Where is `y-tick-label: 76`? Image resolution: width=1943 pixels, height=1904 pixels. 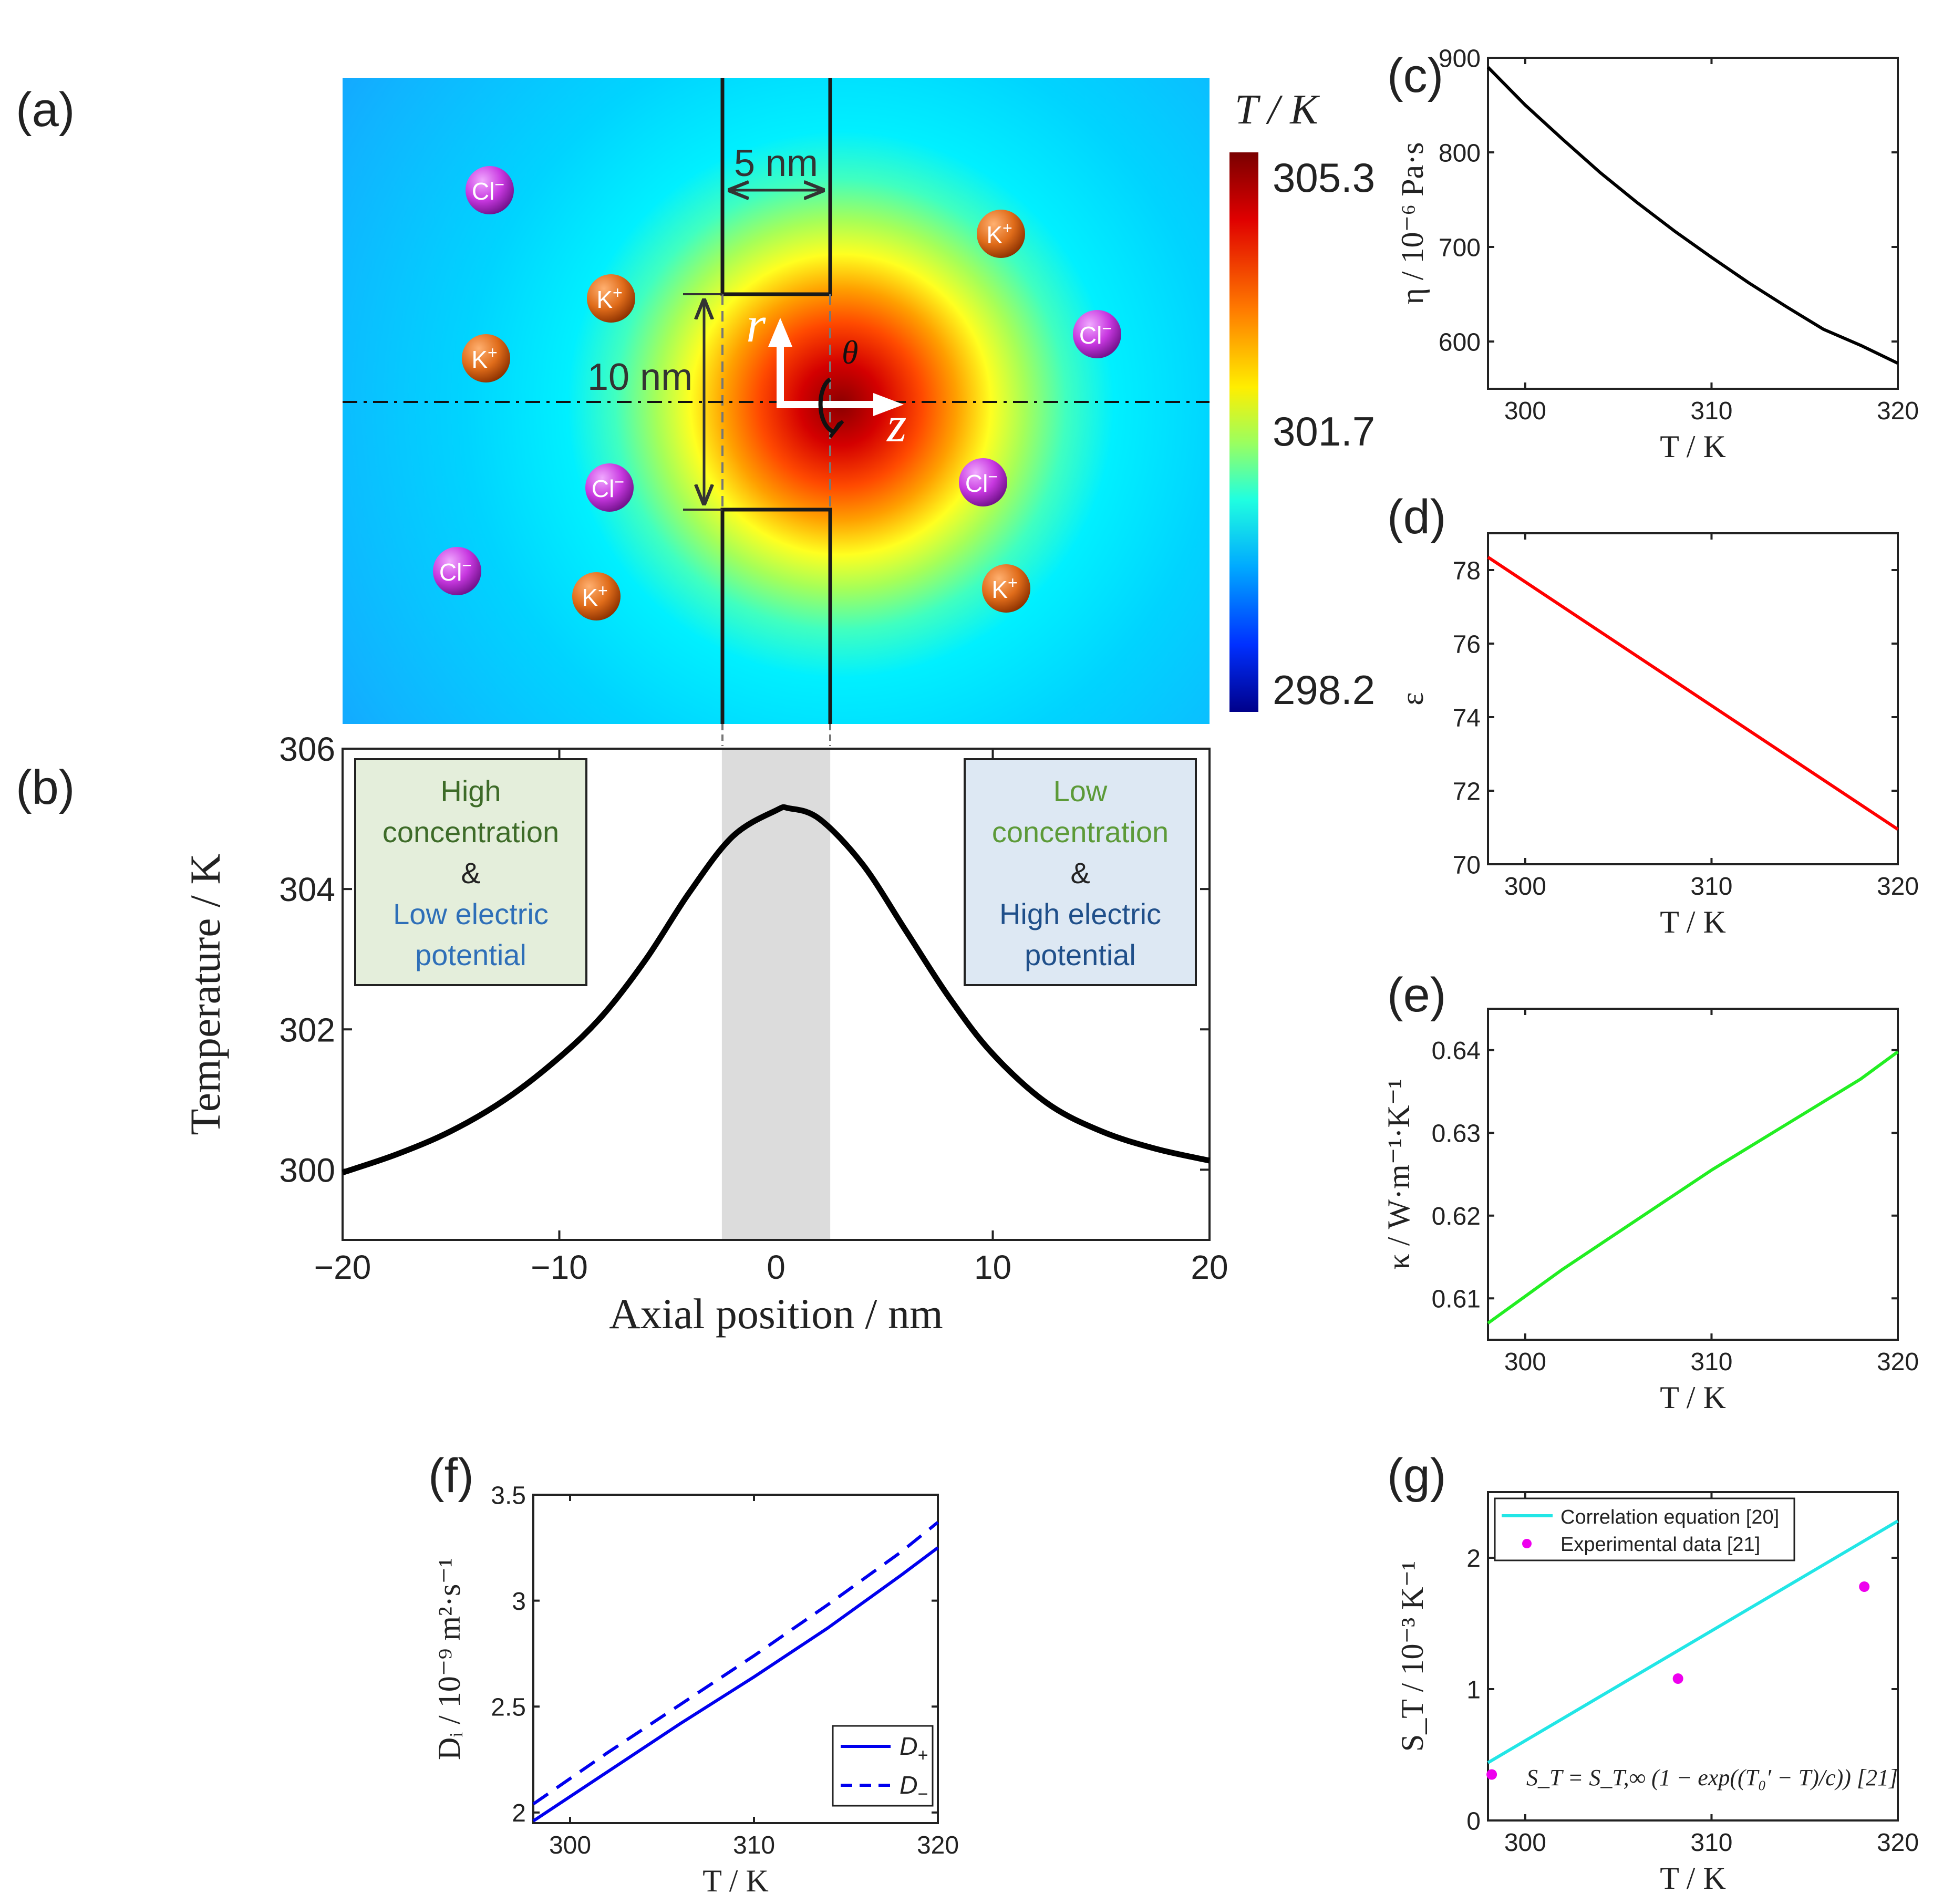
y-tick-label: 76 is located at coordinates (1467, 644).